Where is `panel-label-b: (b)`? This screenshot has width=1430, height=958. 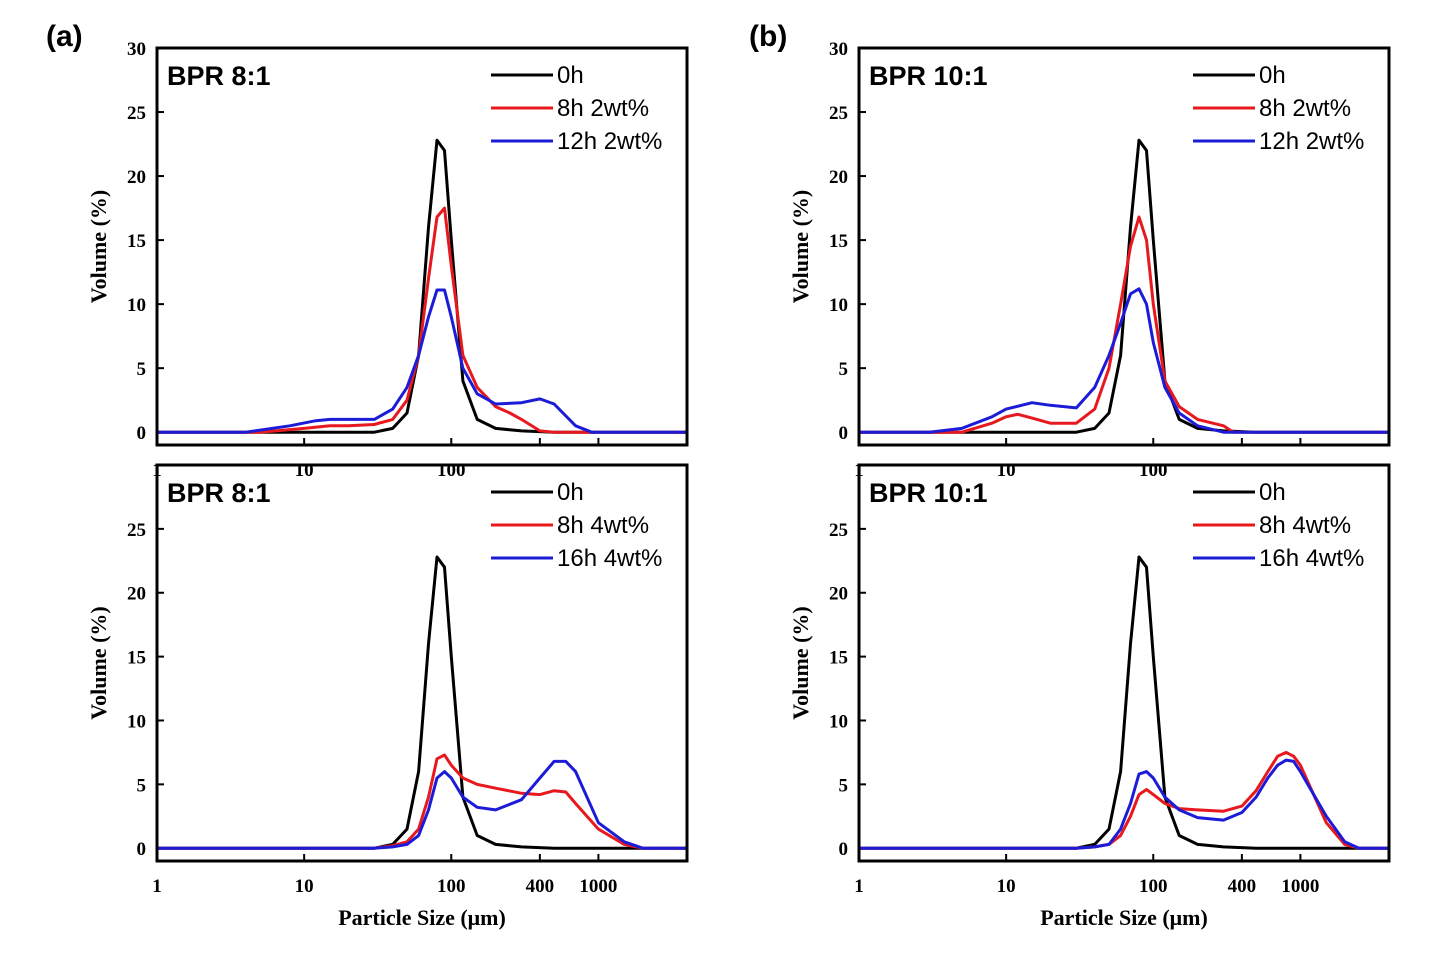
panel-label-b: (b) is located at coordinates (768, 36).